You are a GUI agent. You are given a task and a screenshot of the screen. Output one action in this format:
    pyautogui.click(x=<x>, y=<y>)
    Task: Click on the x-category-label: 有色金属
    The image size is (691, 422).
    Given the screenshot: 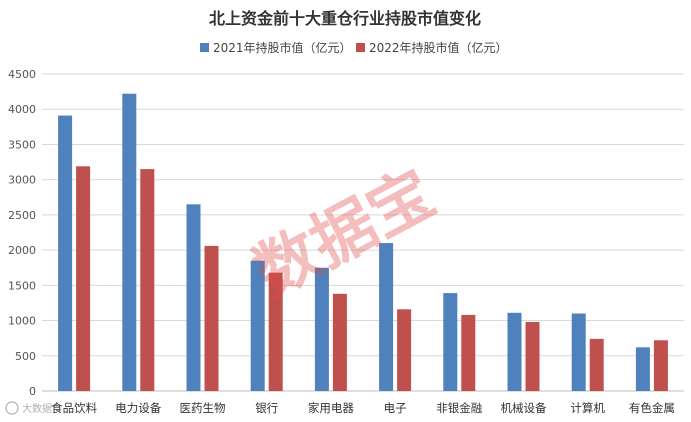 What is the action you would take?
    pyautogui.click(x=652, y=408)
    